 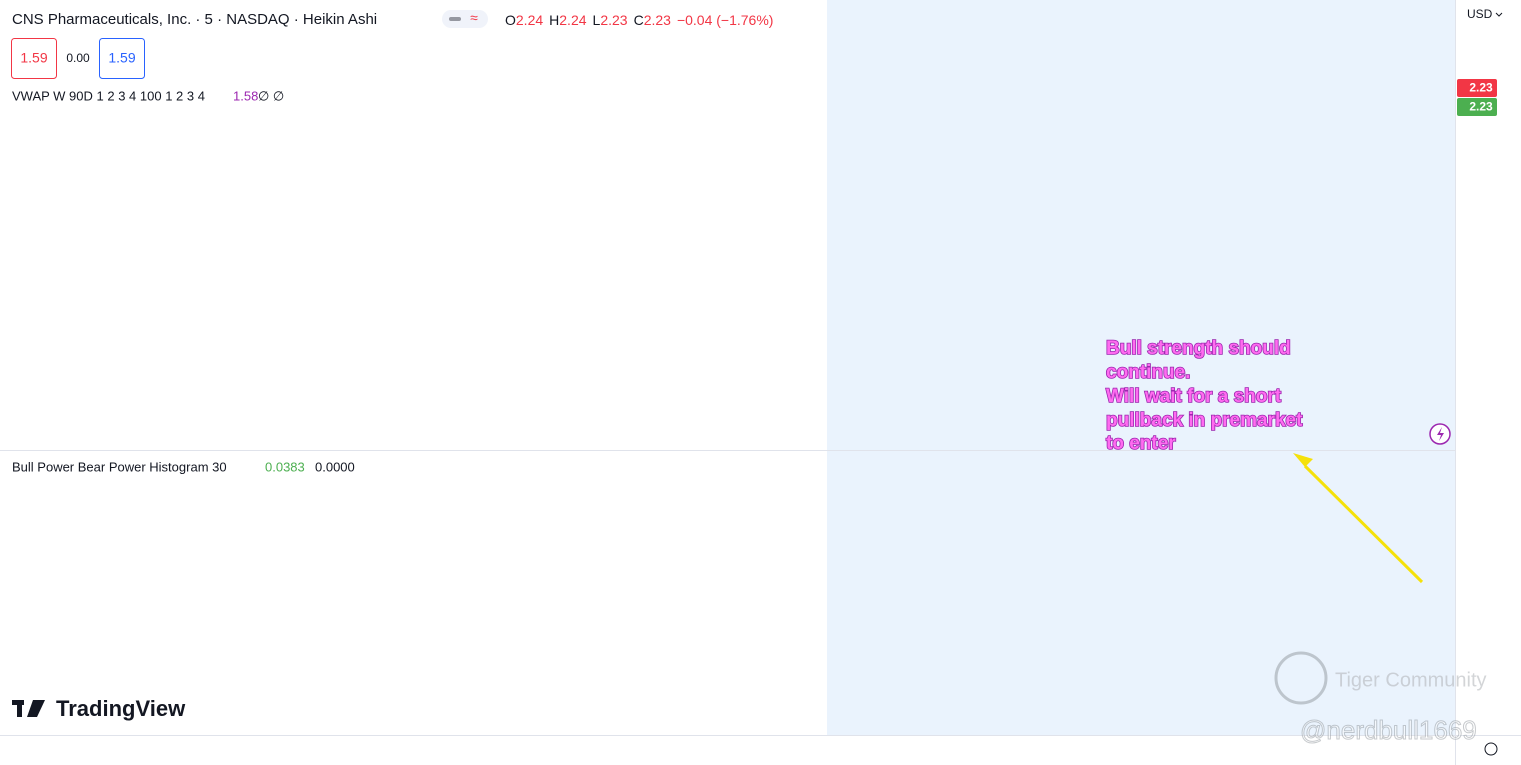 I want to click on brand: TradingView, so click(x=121, y=708).